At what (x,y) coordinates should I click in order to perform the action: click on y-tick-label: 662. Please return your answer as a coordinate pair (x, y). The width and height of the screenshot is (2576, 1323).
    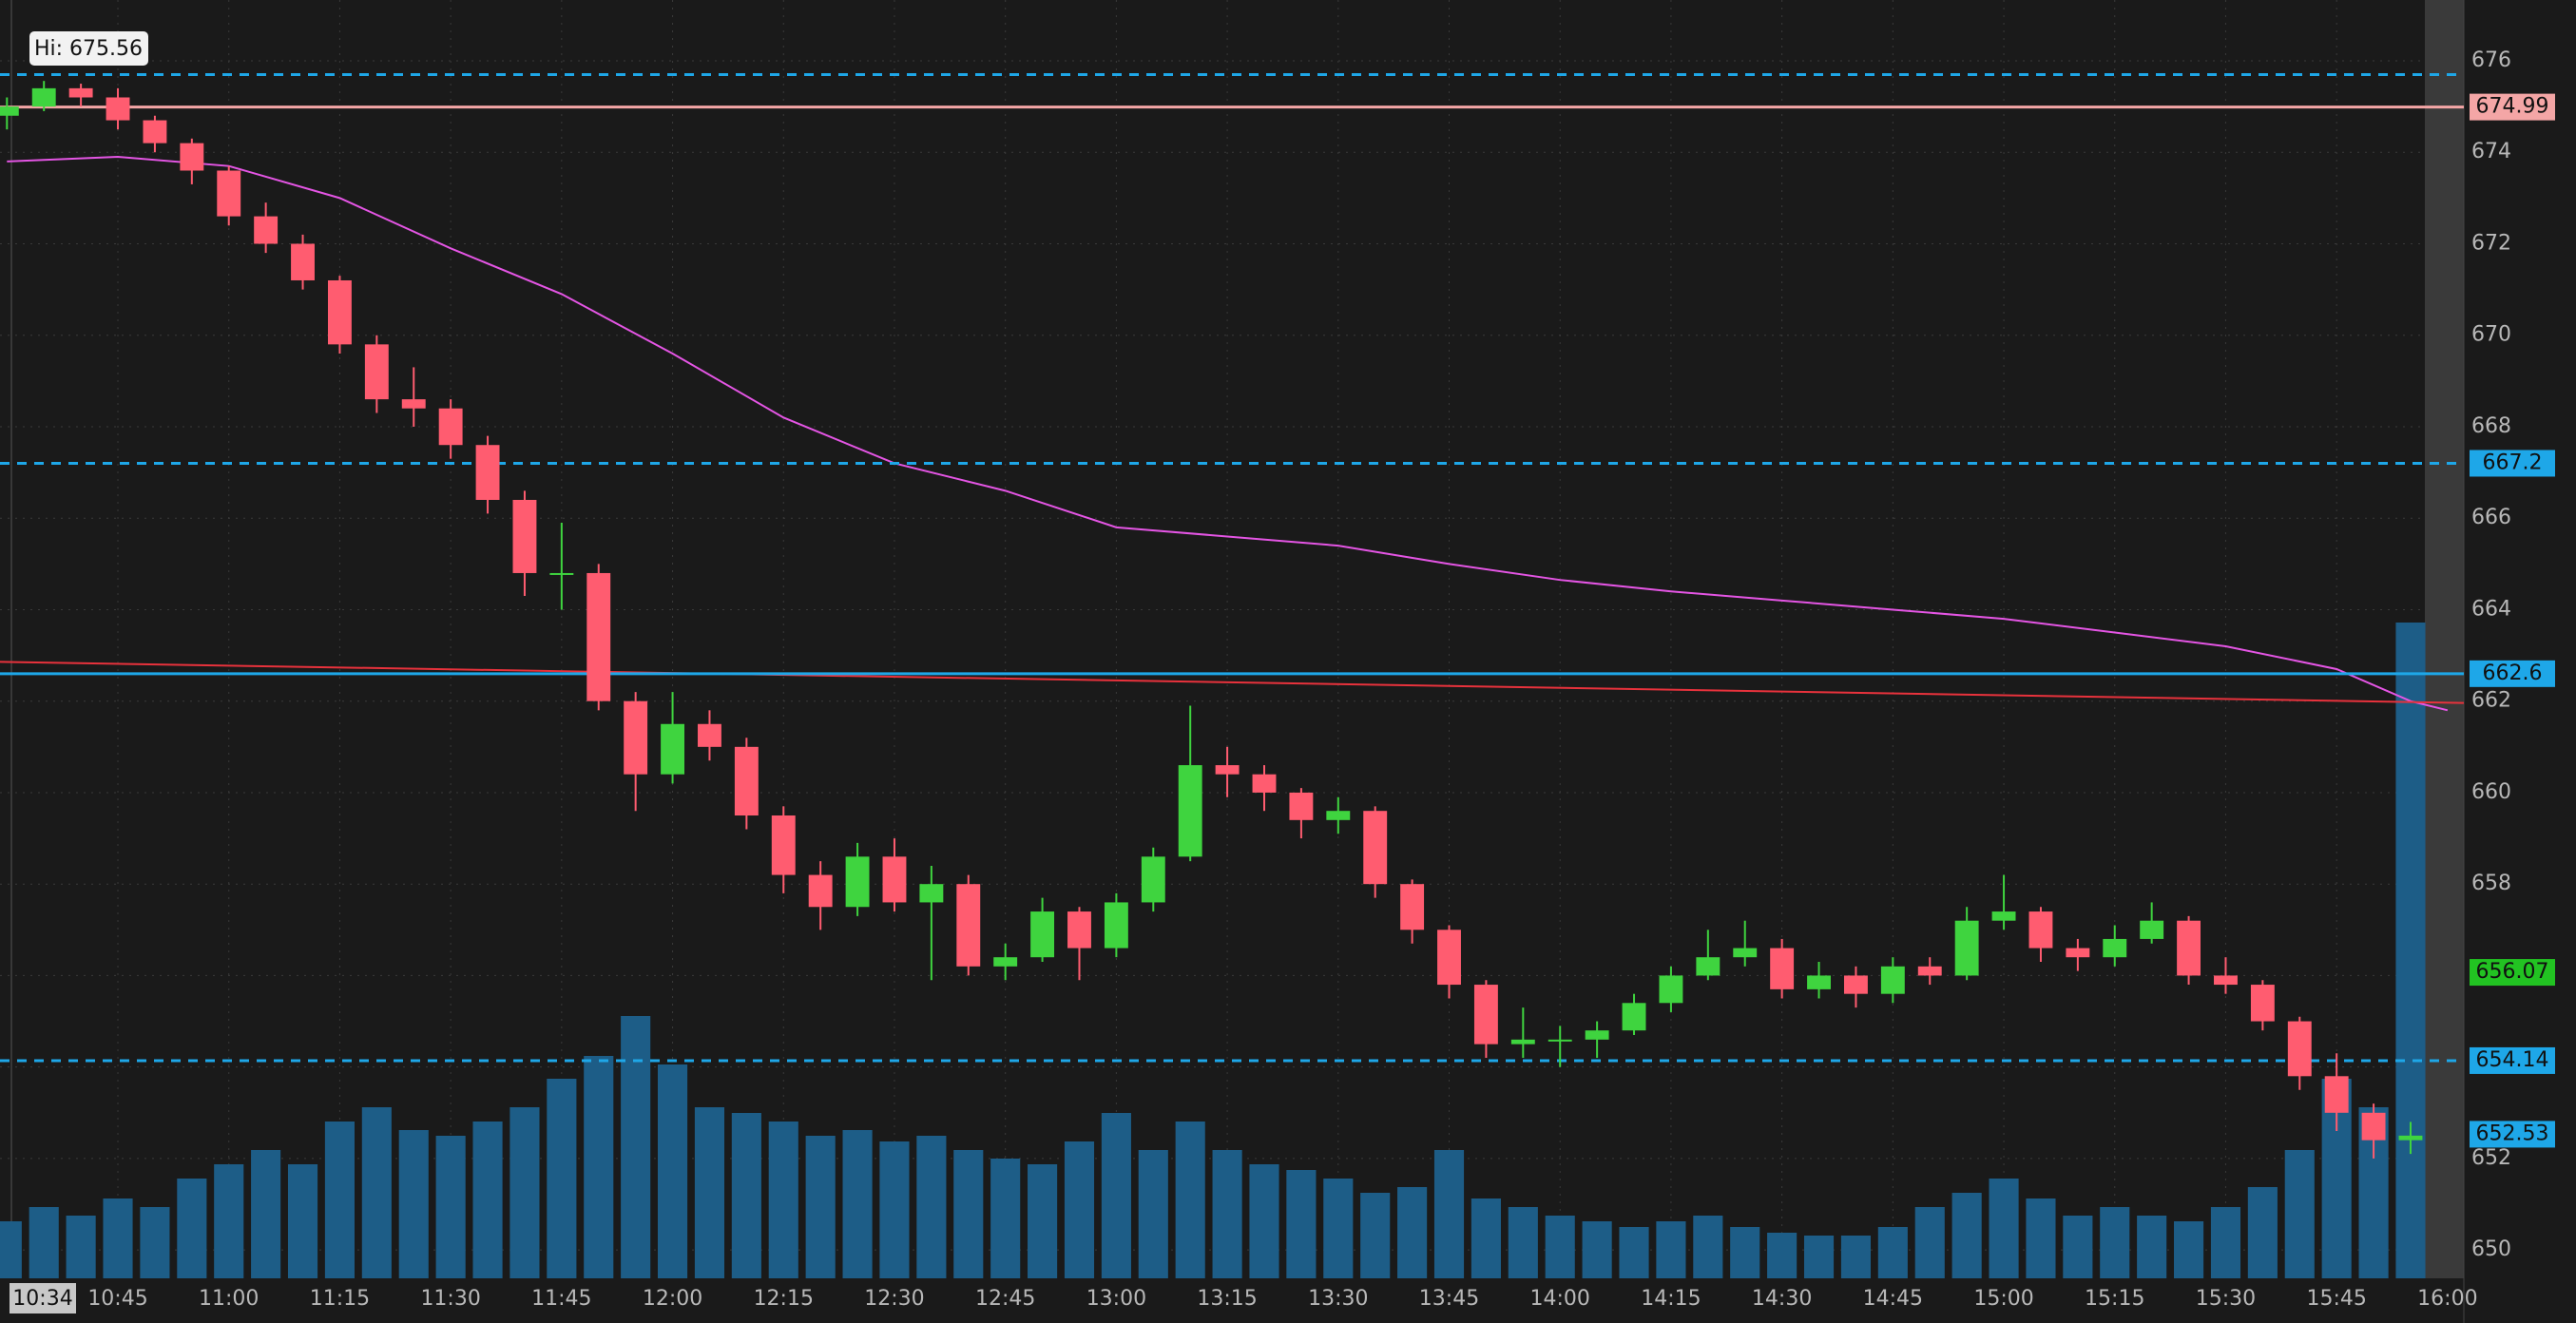
    Looking at the image, I should click on (2491, 701).